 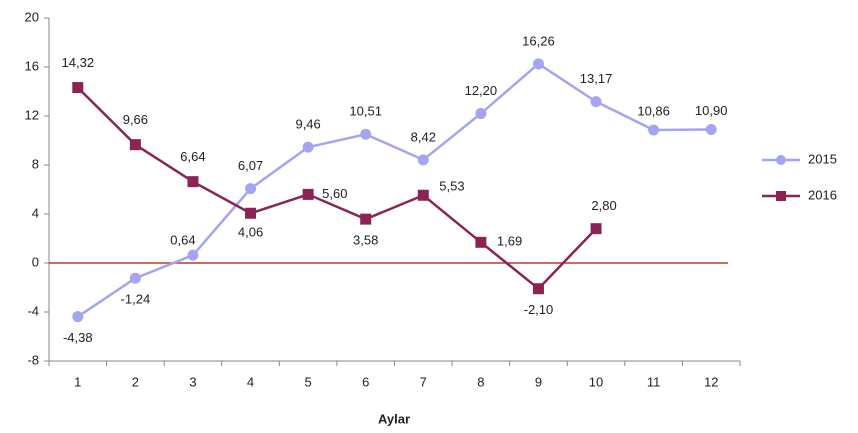 I want to click on data-label: 13,17, so click(x=596, y=78).